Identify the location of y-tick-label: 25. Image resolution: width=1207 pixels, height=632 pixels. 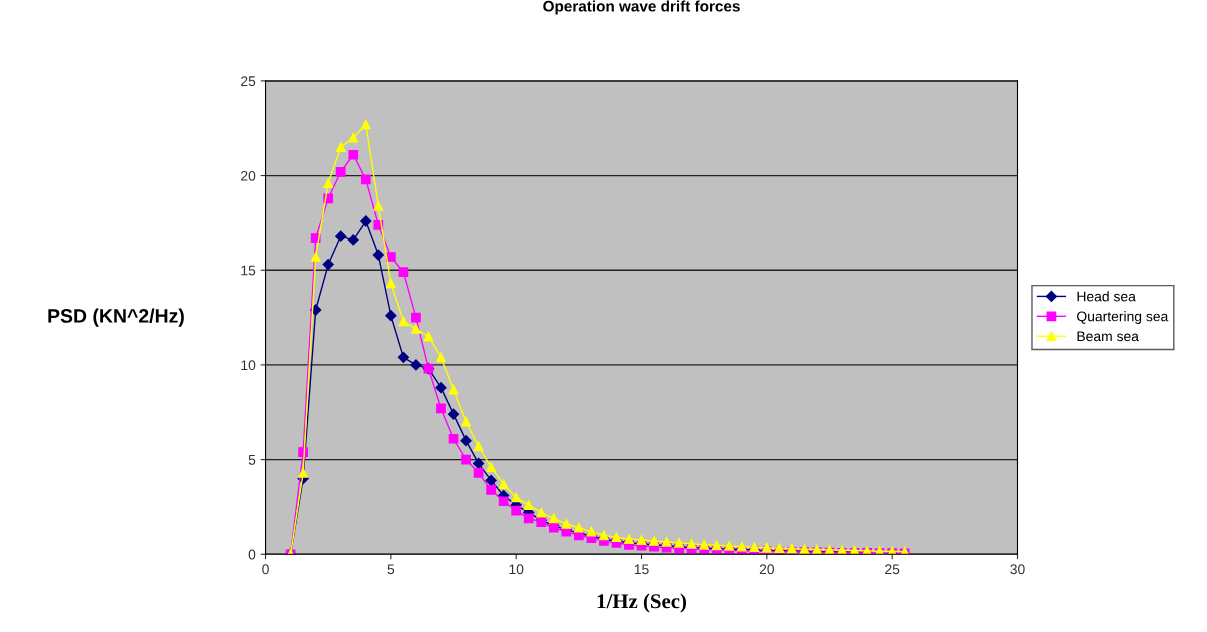
(248, 81).